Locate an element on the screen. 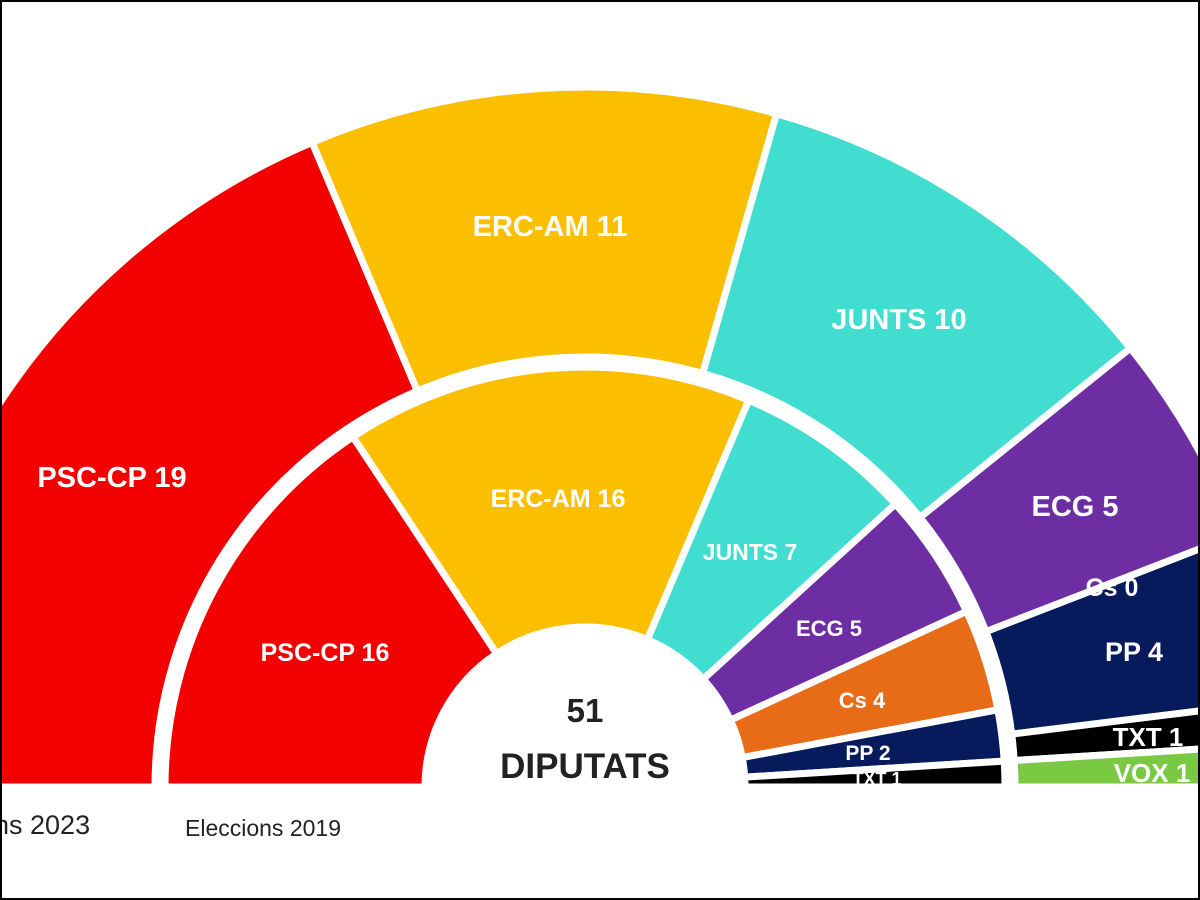  inner-label-junts-7: JUNTS 7 is located at coordinates (750, 552).